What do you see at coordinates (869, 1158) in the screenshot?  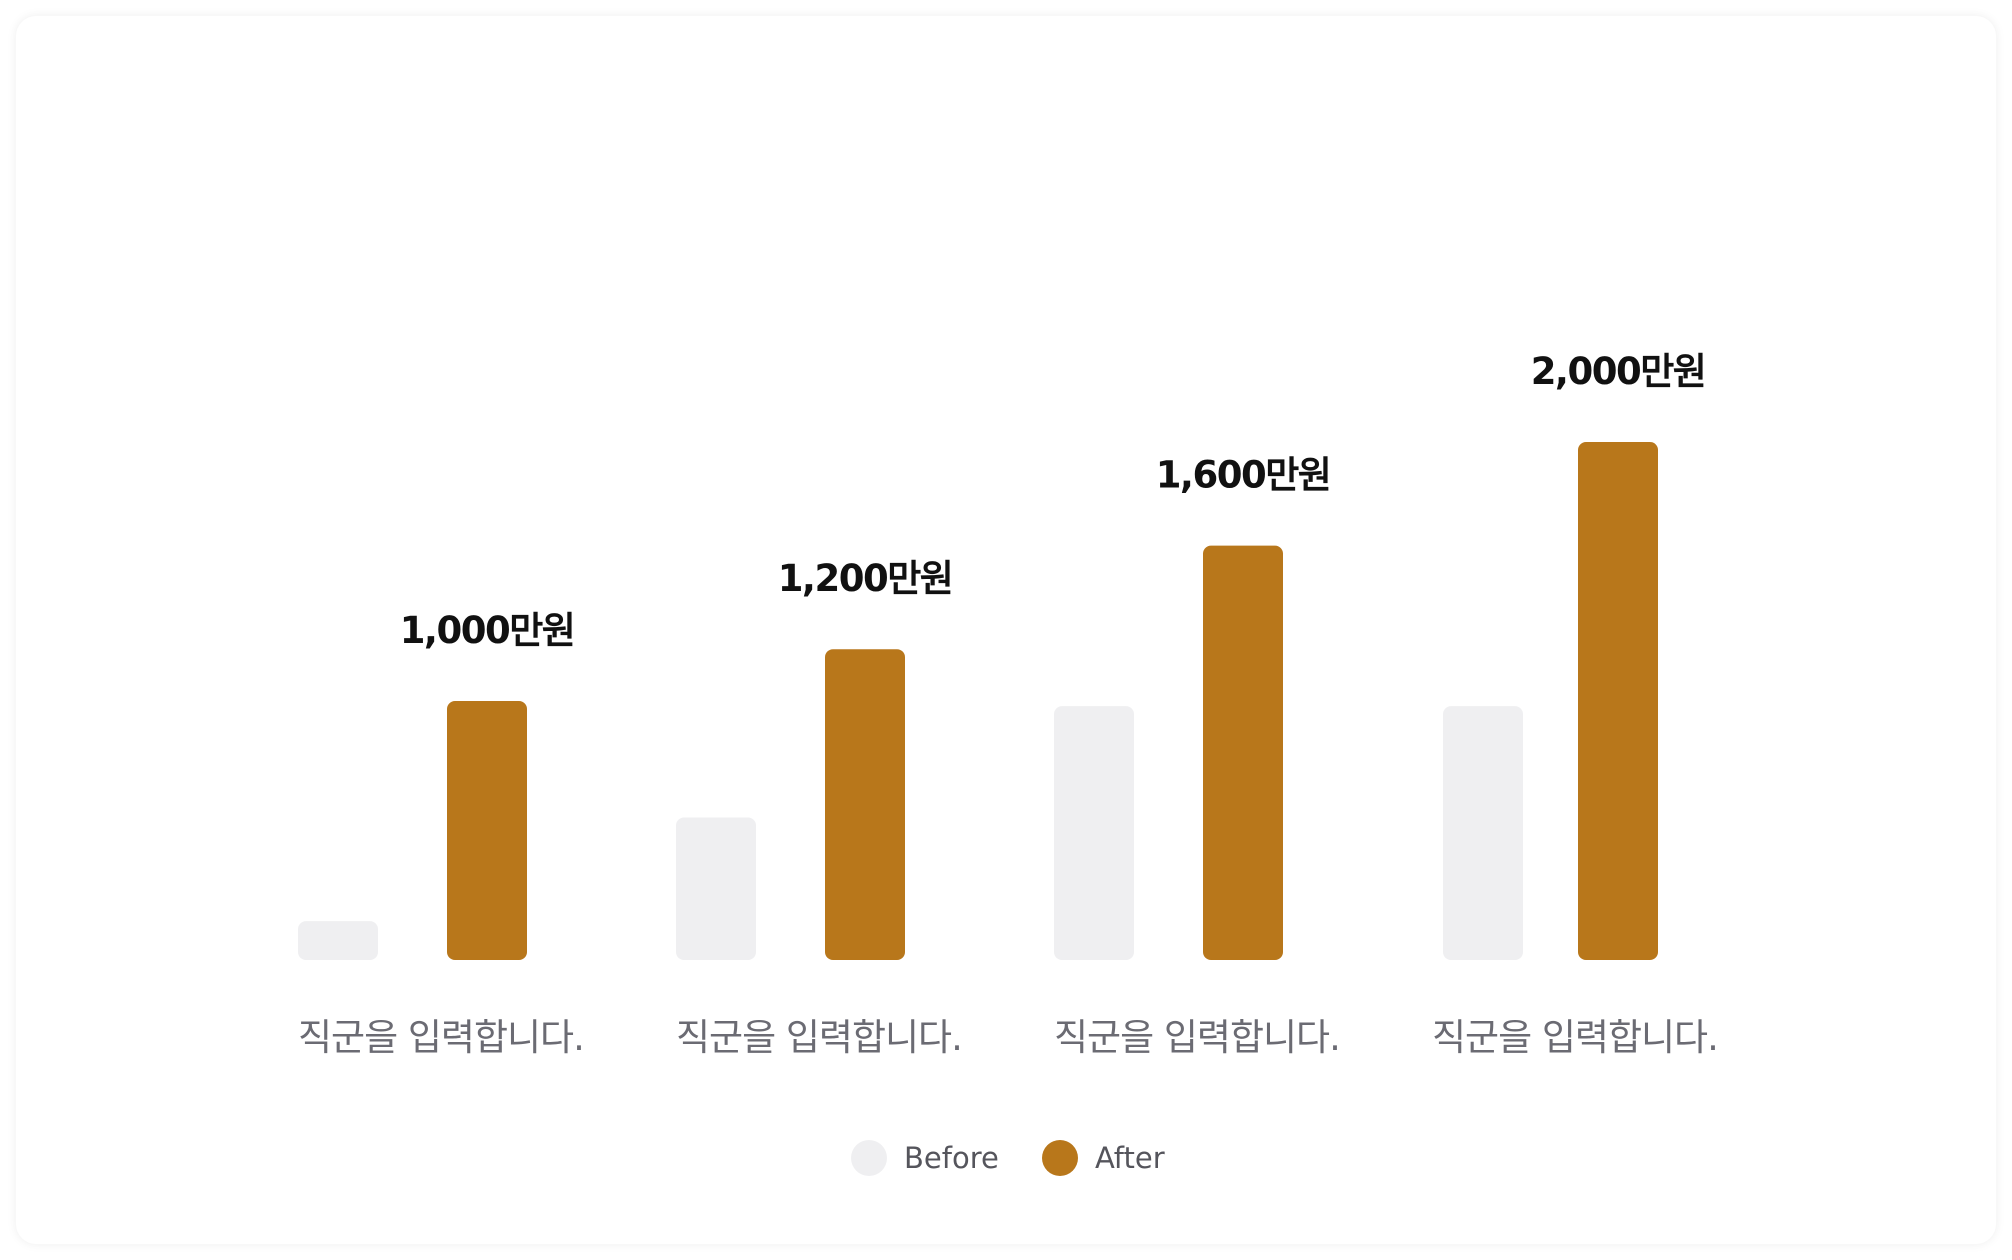 I see `legend-before-swatch` at bounding box center [869, 1158].